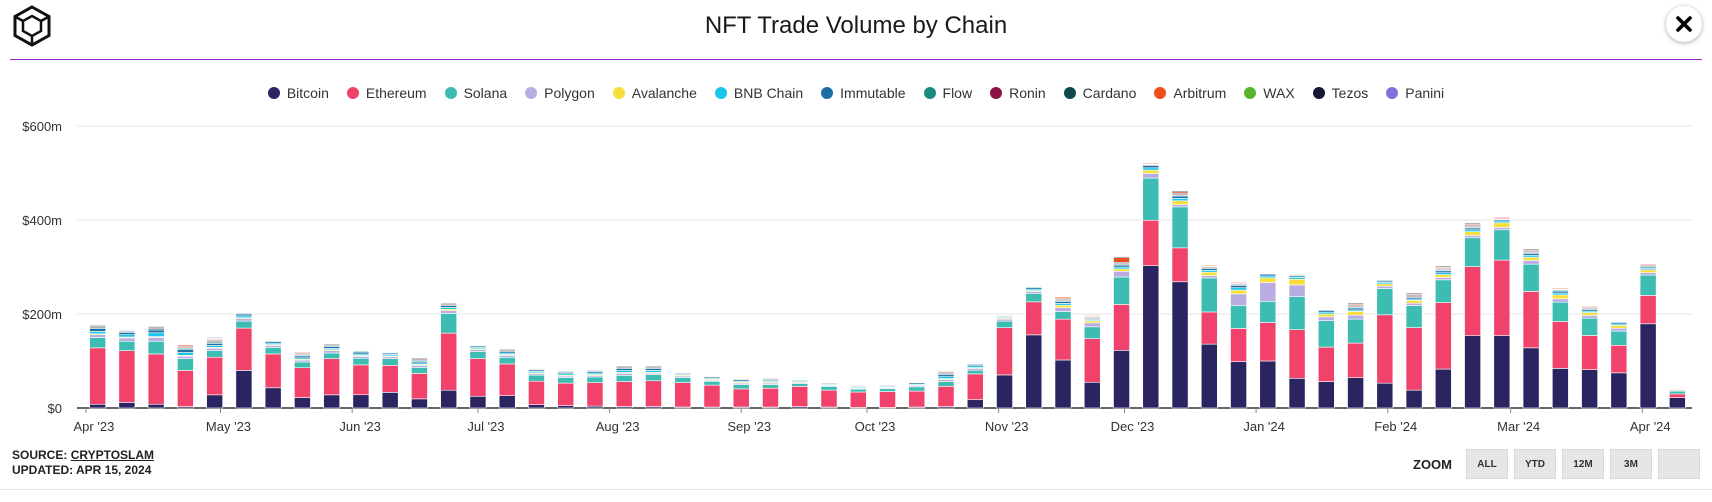 Image resolution: width=1712 pixels, height=502 pixels. Describe the element at coordinates (758, 93) in the screenshot. I see `legend-item-bnb-chain: BNB Chain` at that location.